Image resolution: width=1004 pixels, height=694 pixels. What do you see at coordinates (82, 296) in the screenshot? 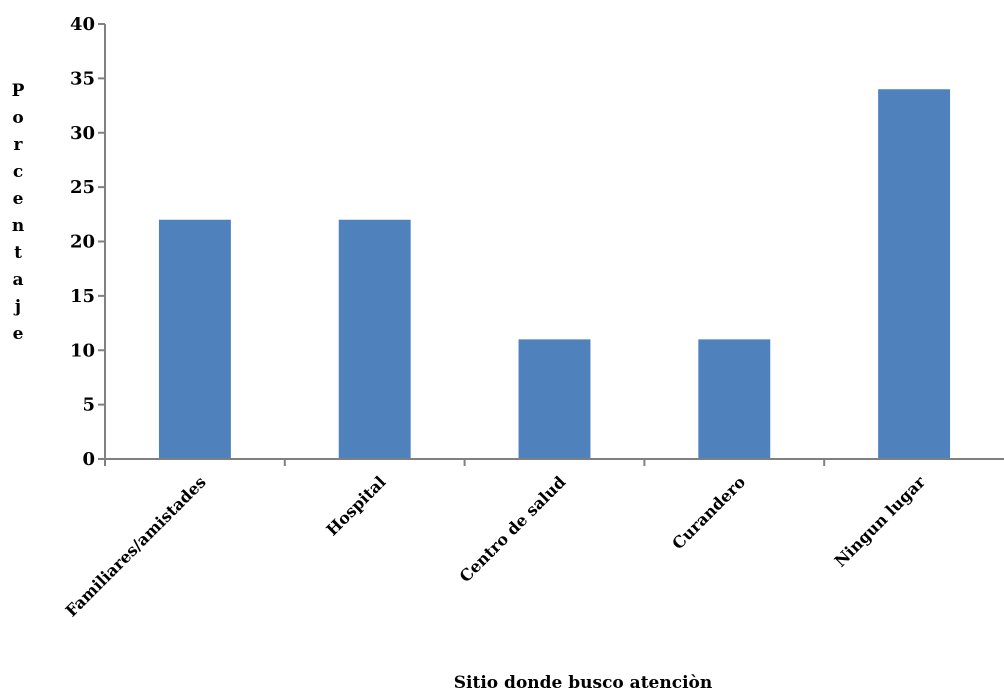
I see `y-tick-label: 15` at bounding box center [82, 296].